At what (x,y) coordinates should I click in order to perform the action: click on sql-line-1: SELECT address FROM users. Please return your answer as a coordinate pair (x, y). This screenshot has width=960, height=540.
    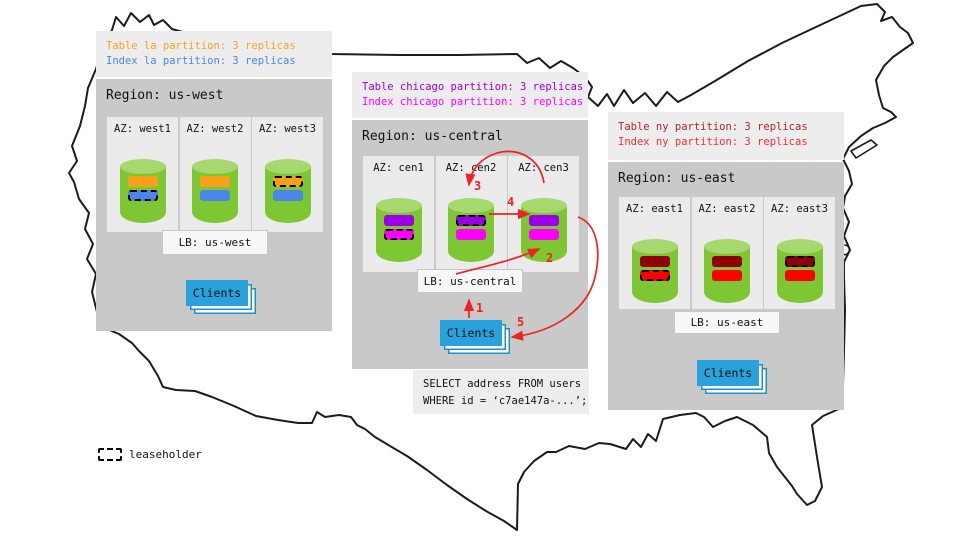
    Looking at the image, I should click on (502, 384).